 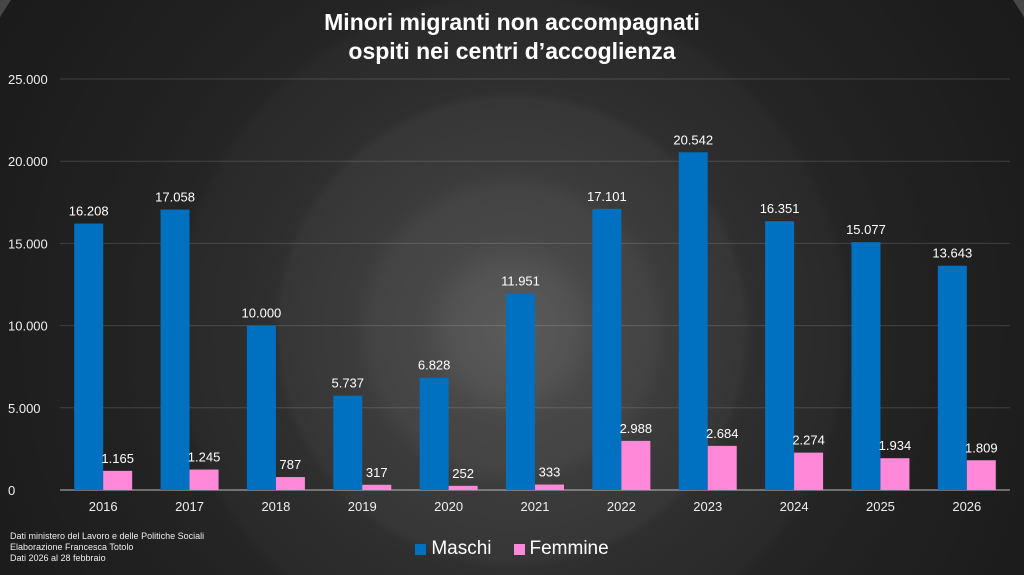 I want to click on legend: Maschi Femmine, so click(x=512, y=549).